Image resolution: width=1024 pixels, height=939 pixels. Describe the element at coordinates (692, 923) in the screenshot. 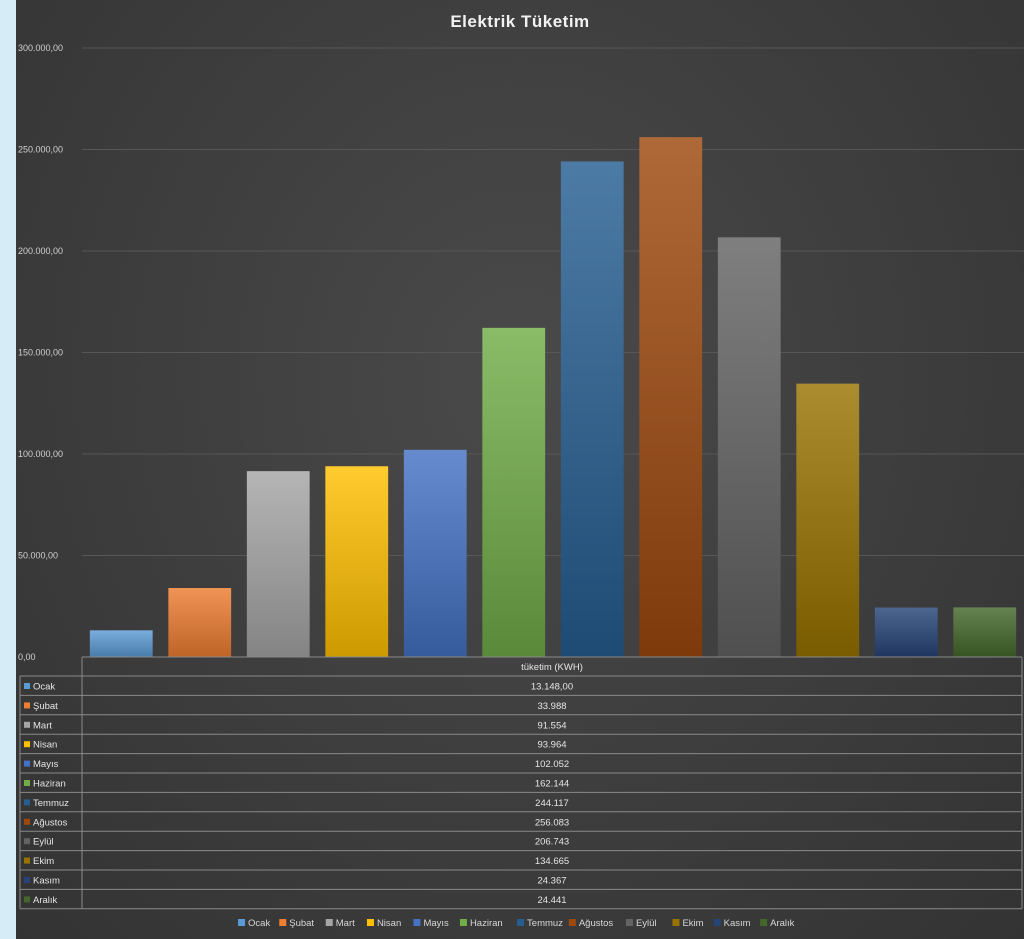

I see `legend-label: Ekim` at that location.